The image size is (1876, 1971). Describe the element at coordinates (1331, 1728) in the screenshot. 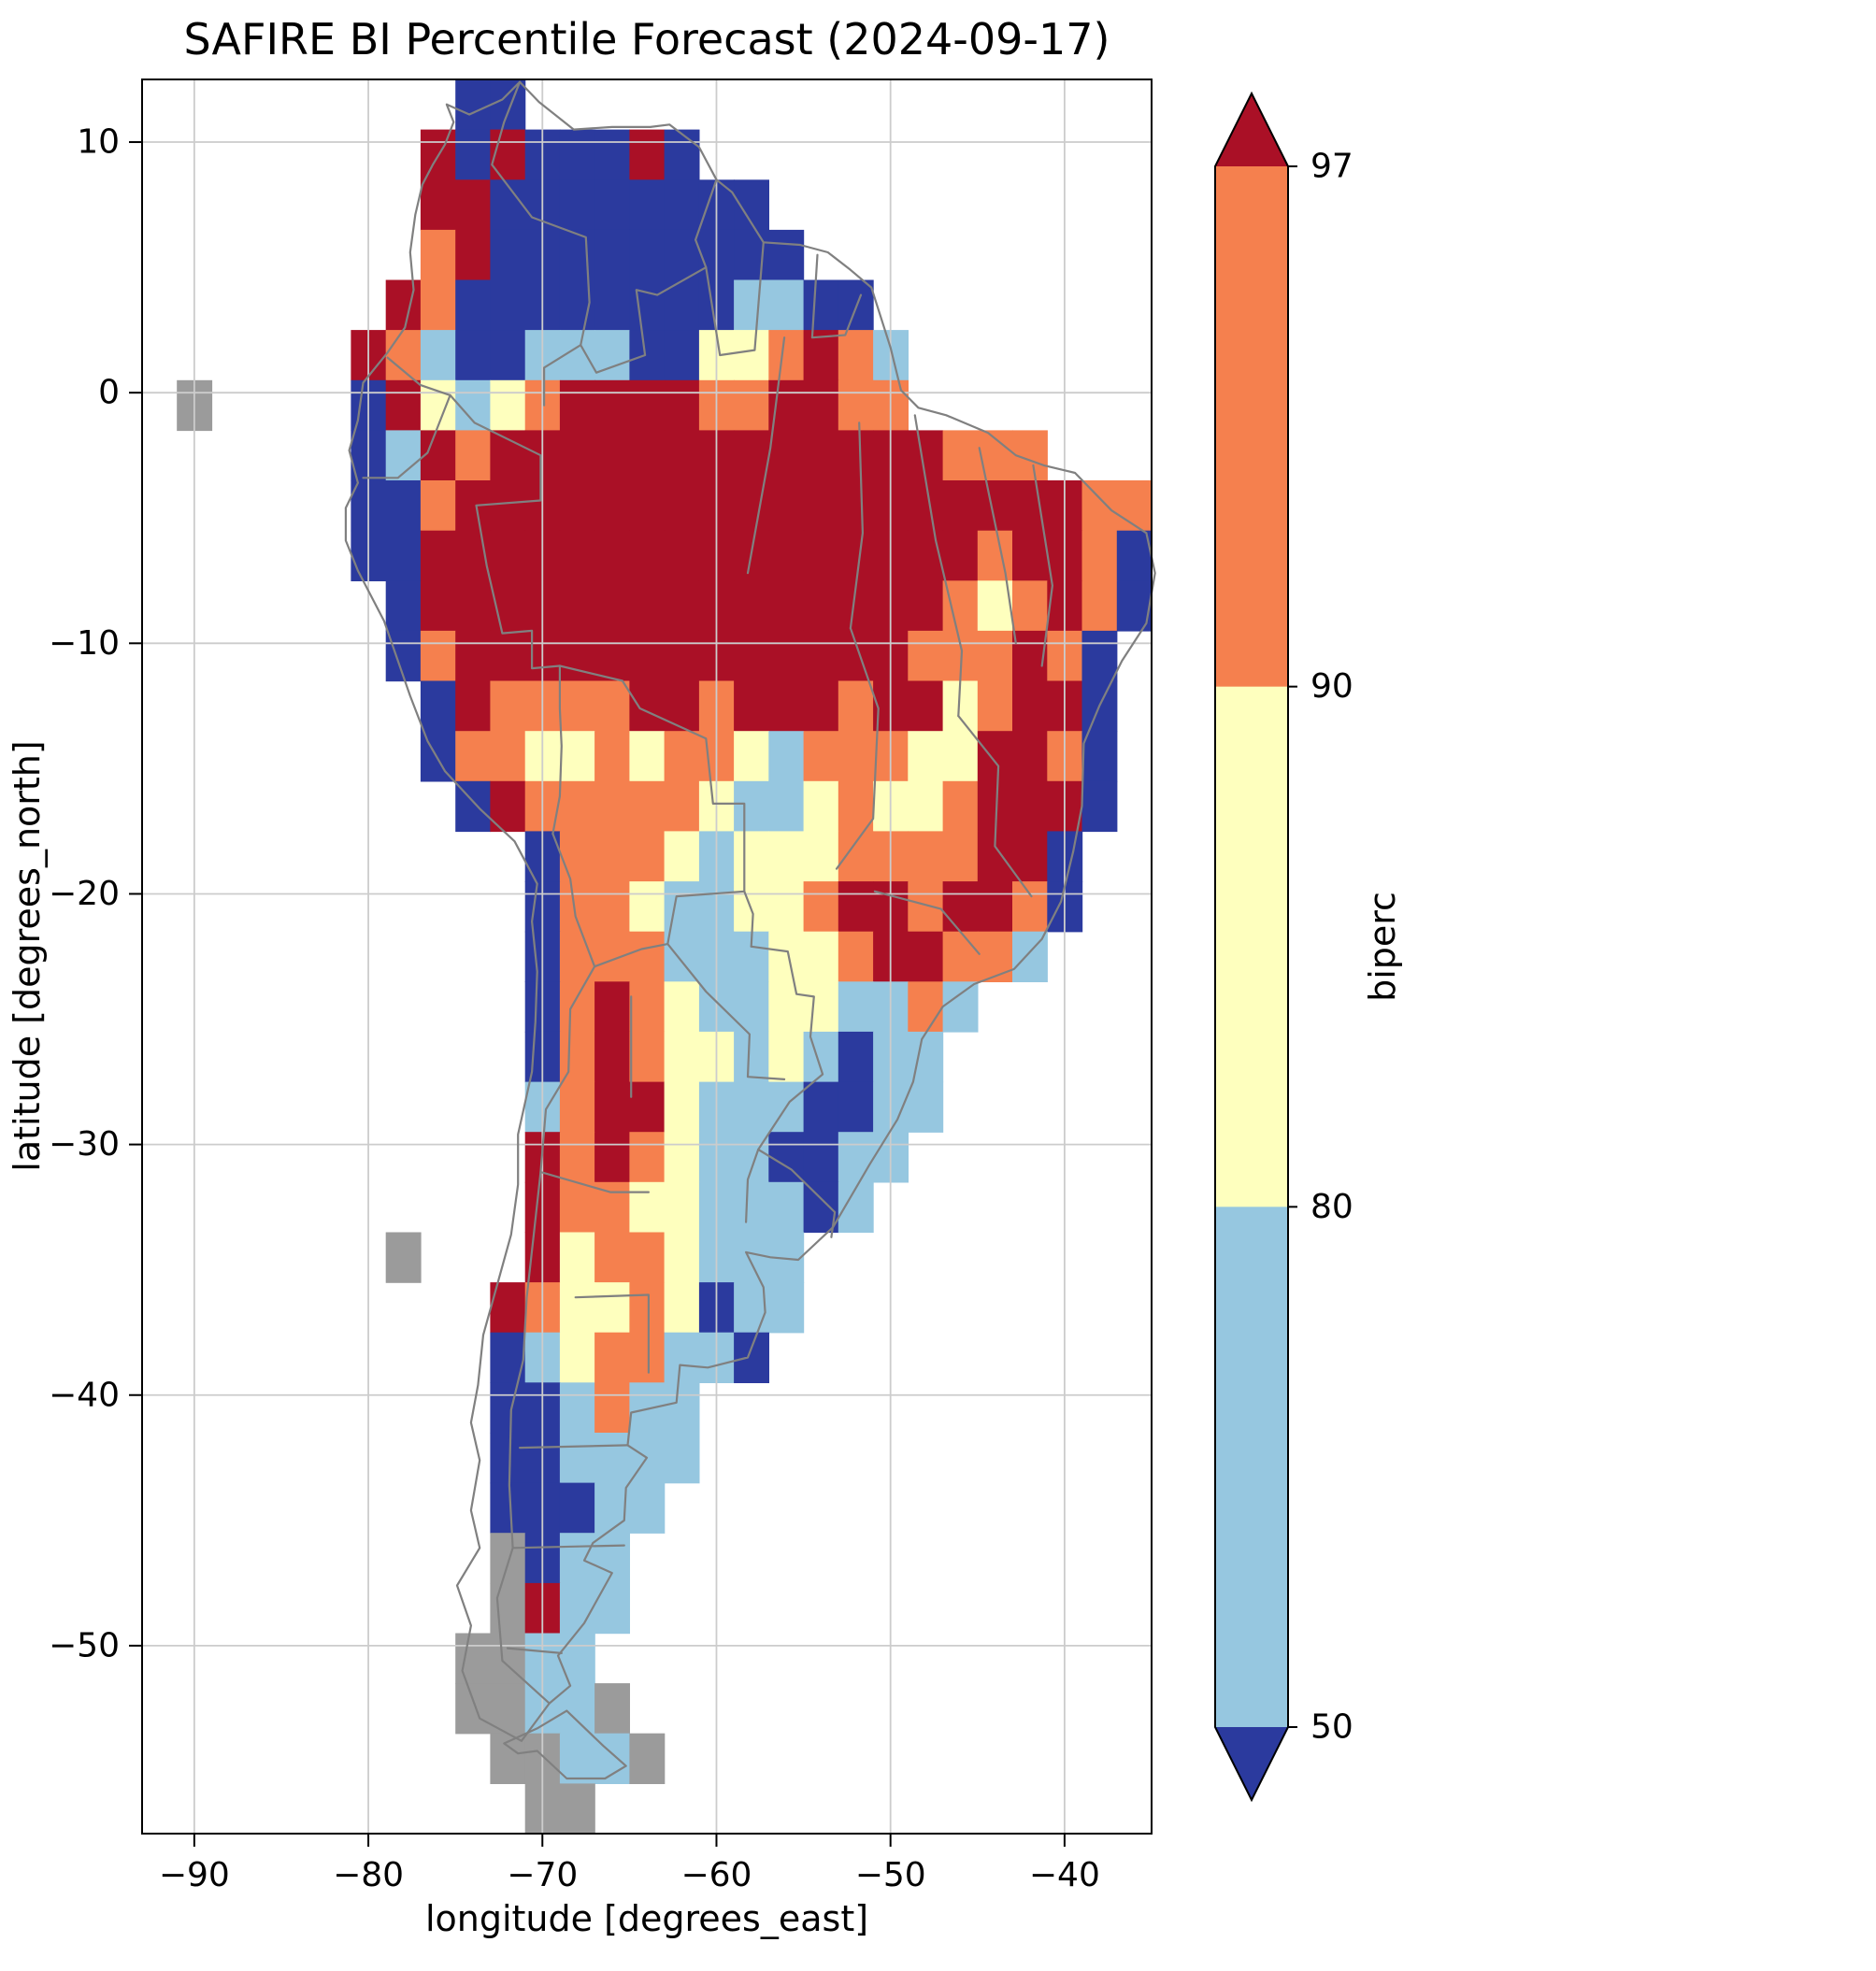

I see `colorbar-tick-label: 50` at that location.